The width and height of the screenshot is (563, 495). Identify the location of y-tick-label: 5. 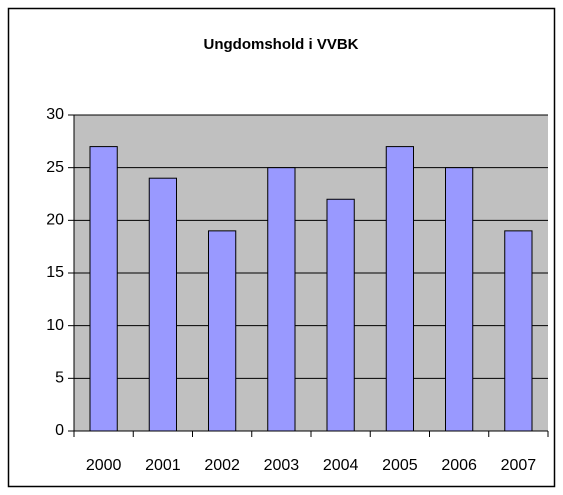
(59, 378).